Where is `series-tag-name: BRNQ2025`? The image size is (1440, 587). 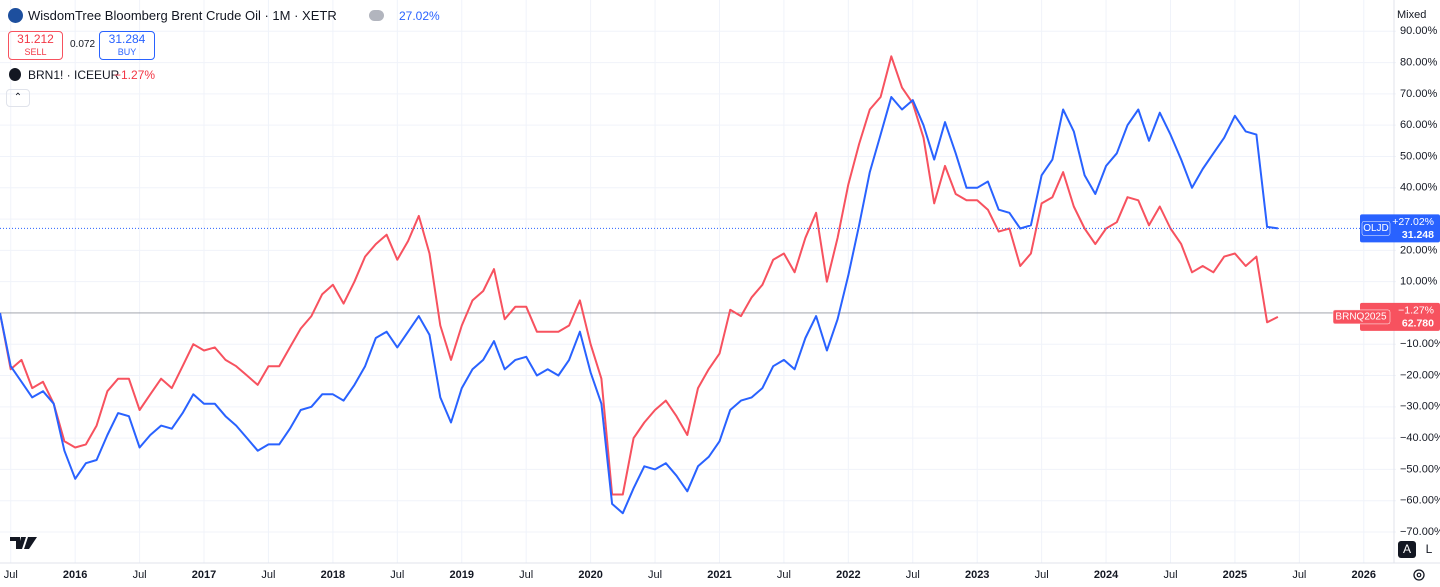
series-tag-name: BRNQ2025 is located at coordinates (1361, 317).